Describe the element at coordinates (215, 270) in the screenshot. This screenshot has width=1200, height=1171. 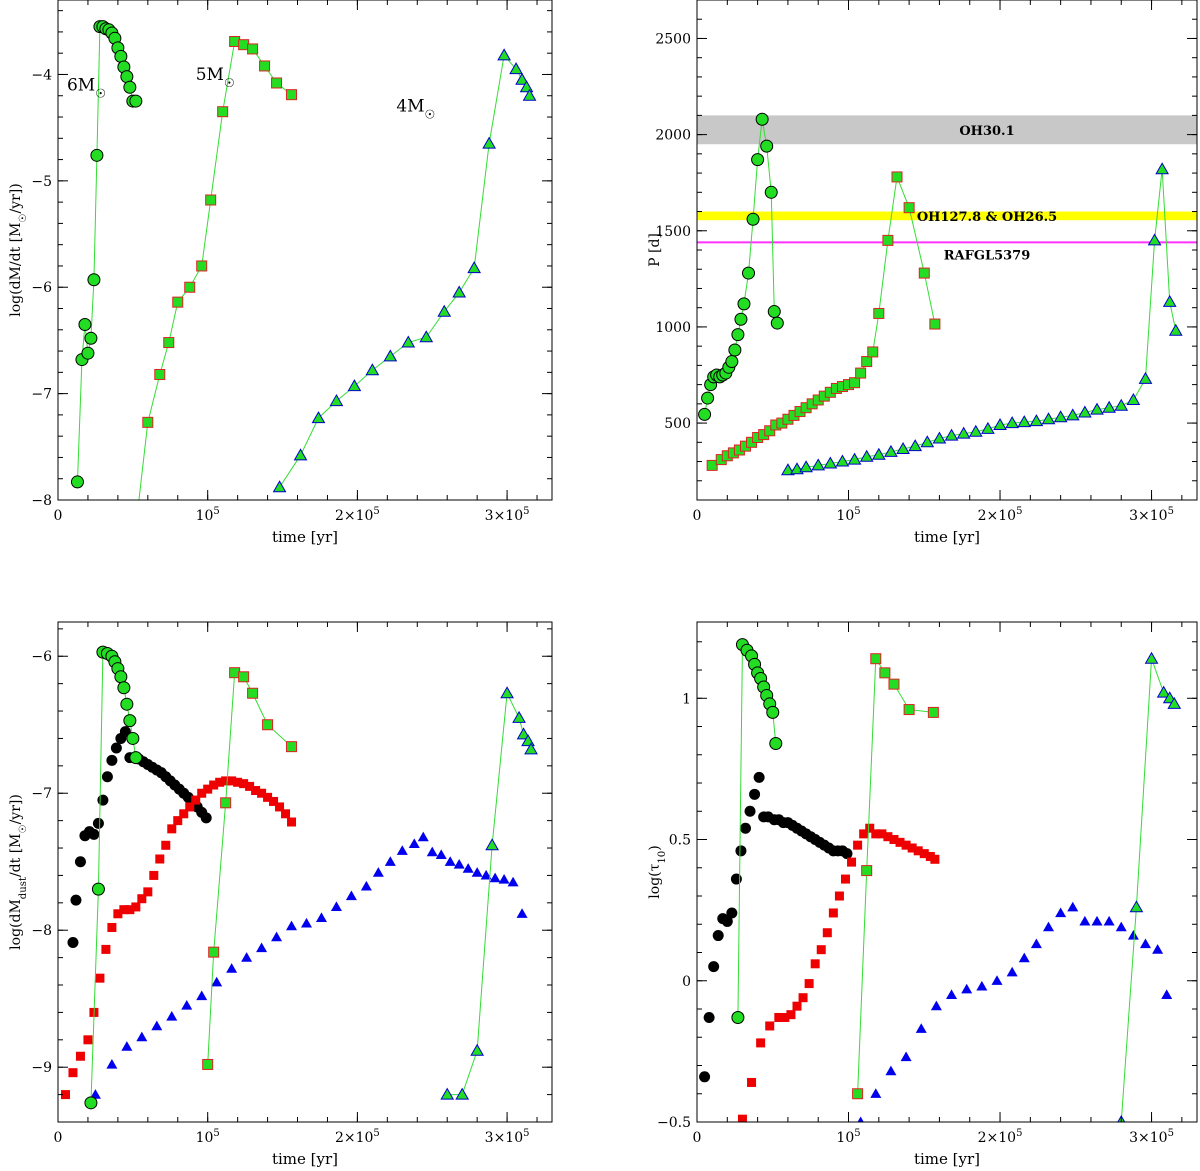
I see `series-line` at that location.